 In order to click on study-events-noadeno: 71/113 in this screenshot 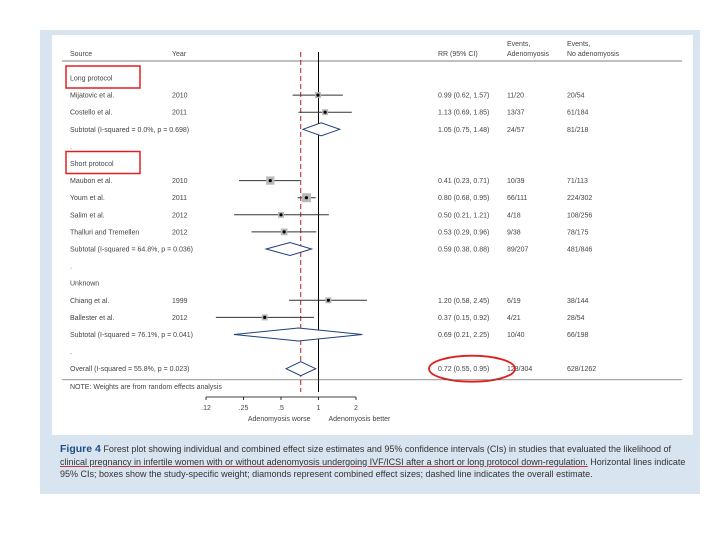, I will do `click(577, 181)`.